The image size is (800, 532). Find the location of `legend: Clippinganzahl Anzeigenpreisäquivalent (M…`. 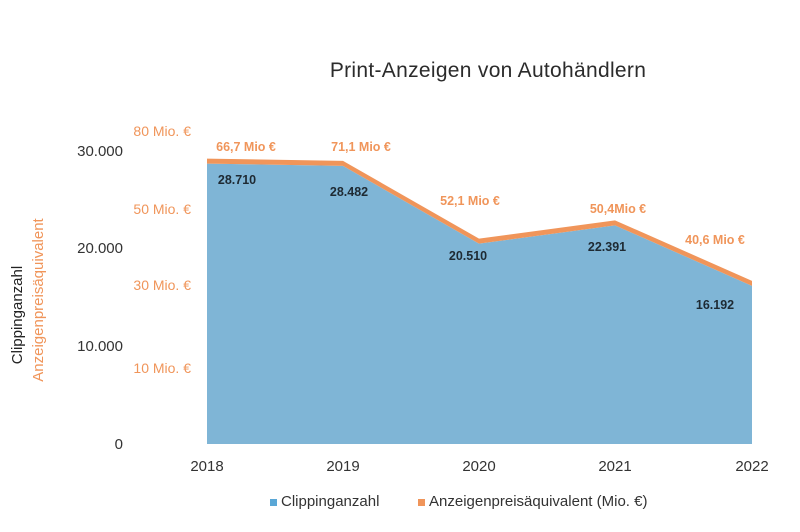

legend: Clippinganzahl Anzeigenpreisäquivalent (M… is located at coordinates (458, 501).